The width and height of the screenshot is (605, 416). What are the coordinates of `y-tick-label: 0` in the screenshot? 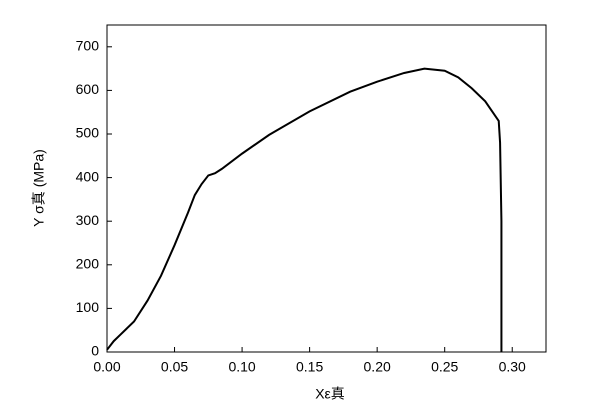 It's located at (95, 351).